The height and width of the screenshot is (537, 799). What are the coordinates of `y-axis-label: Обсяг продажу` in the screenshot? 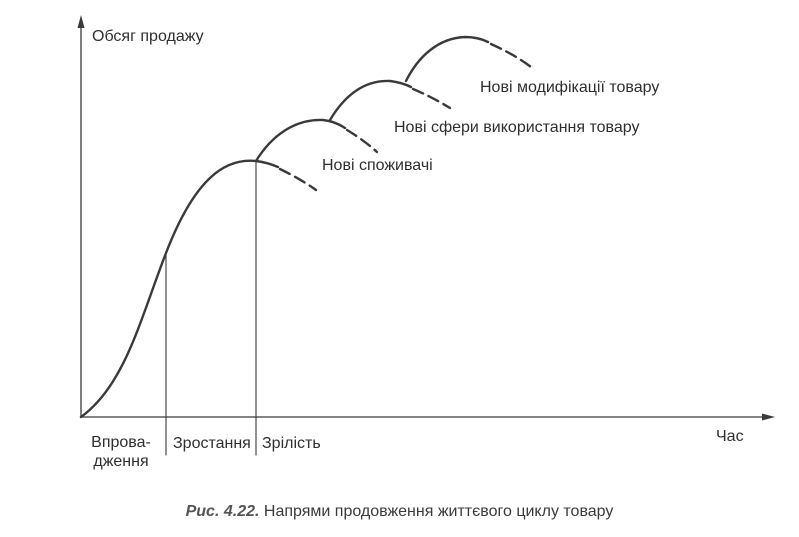 It's located at (148, 36).